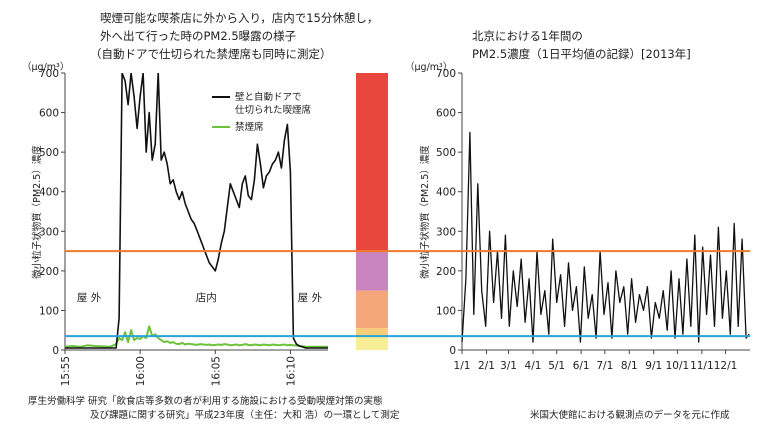  What do you see at coordinates (49, 193) in the screenshot?
I see `left-y-tick-label: 400` at bounding box center [49, 193].